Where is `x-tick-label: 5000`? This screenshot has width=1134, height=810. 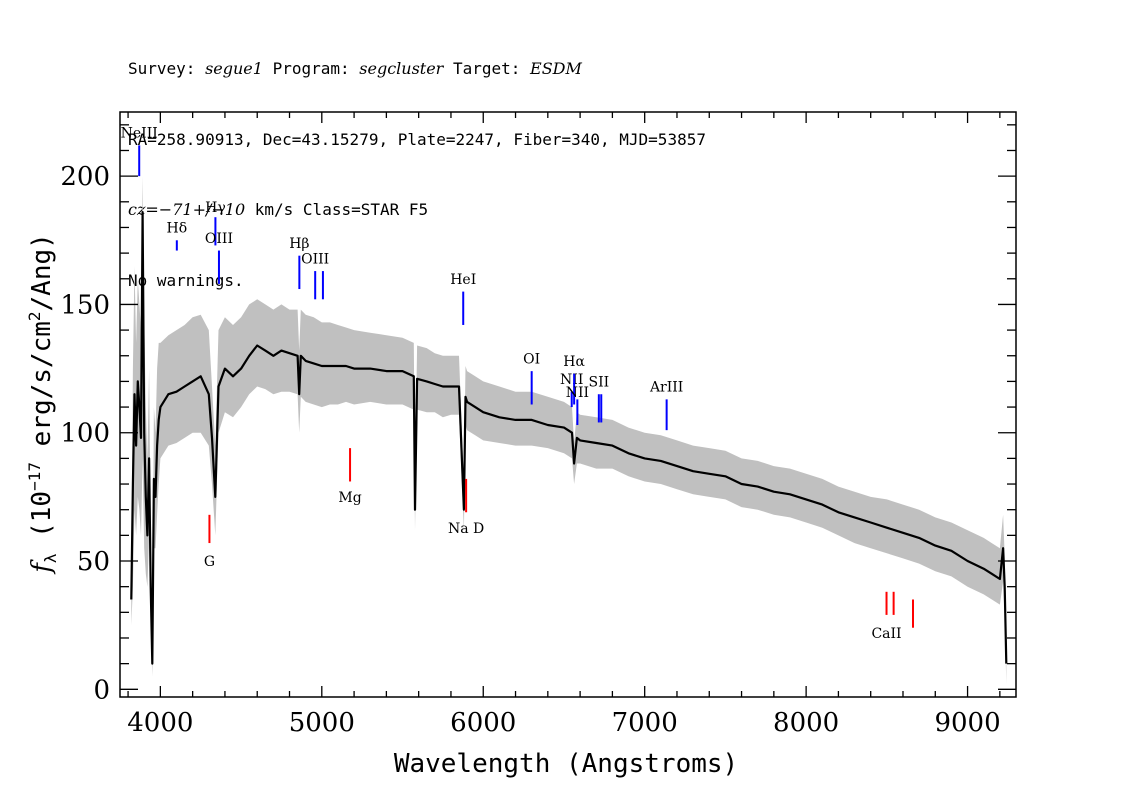
x-tick-label: 5000 is located at coordinates (322, 723).